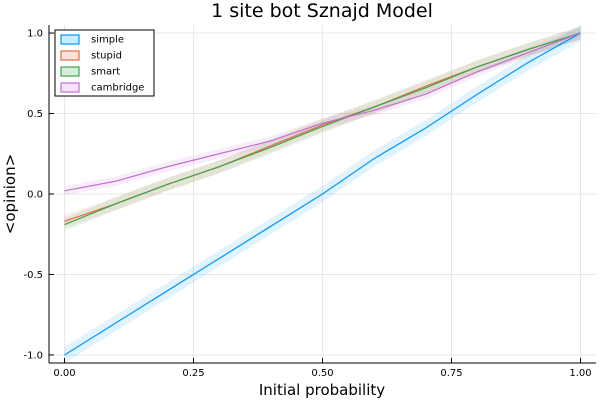 The height and width of the screenshot is (400, 600). I want to click on legend: simple stupid smart cambridge, so click(104, 63).